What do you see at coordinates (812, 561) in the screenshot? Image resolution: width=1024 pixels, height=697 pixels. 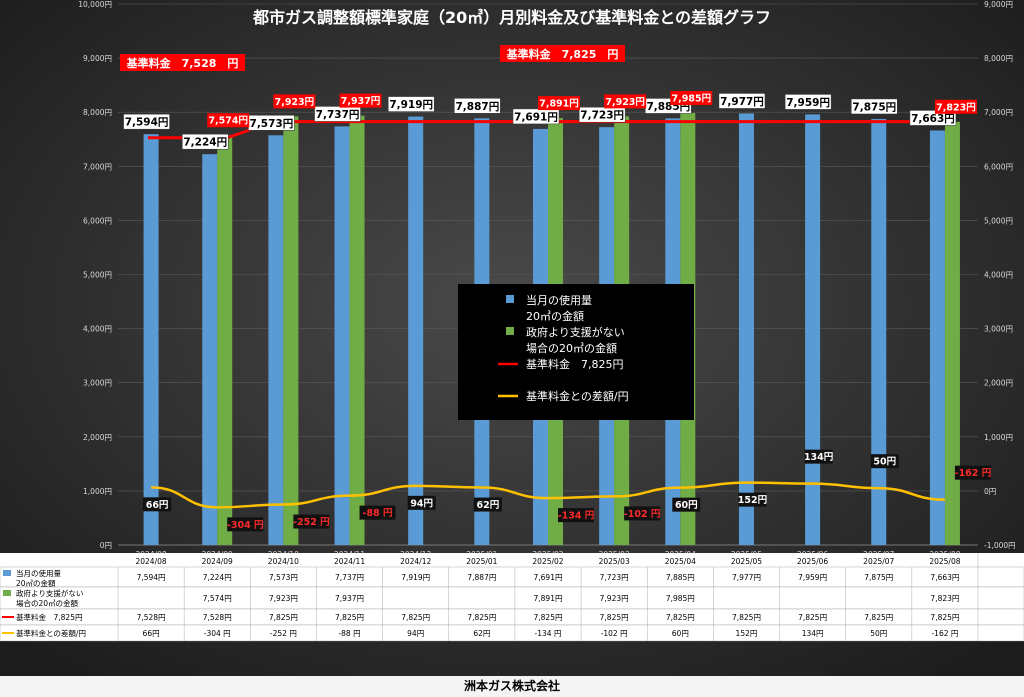 I see `table-header-cell: 2025/06` at bounding box center [812, 561].